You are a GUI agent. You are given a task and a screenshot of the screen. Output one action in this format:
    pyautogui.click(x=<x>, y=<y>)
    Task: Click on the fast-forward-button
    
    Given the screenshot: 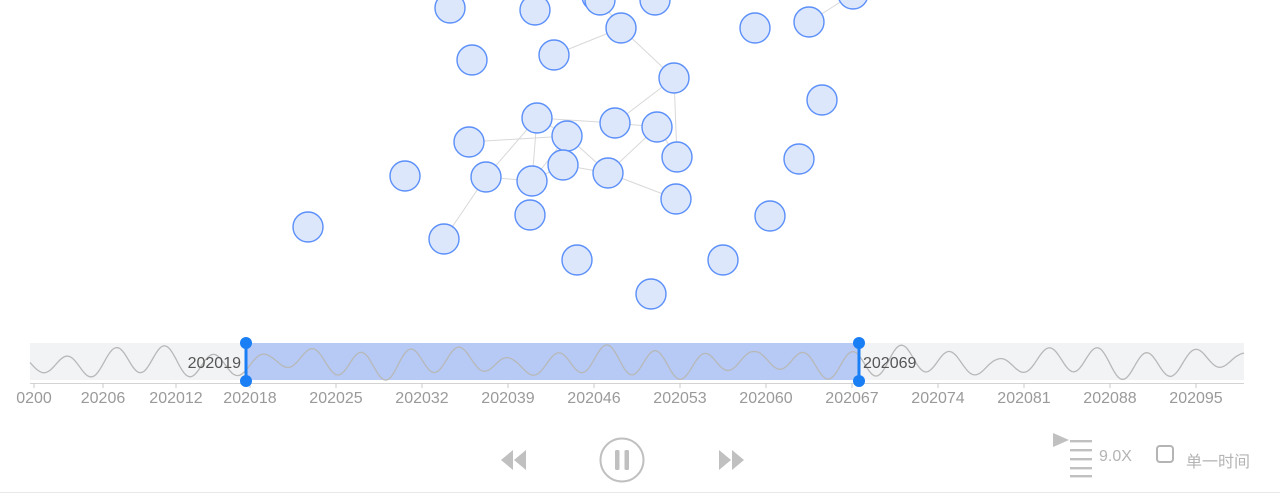 What is the action you would take?
    pyautogui.click(x=731, y=460)
    